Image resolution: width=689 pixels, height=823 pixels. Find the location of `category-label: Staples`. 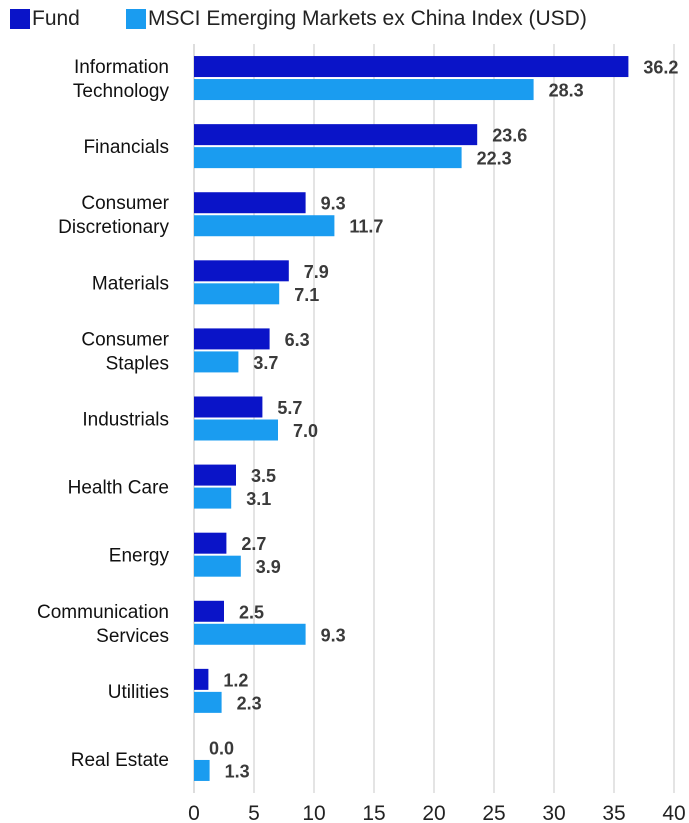

category-label: Staples is located at coordinates (137, 363).